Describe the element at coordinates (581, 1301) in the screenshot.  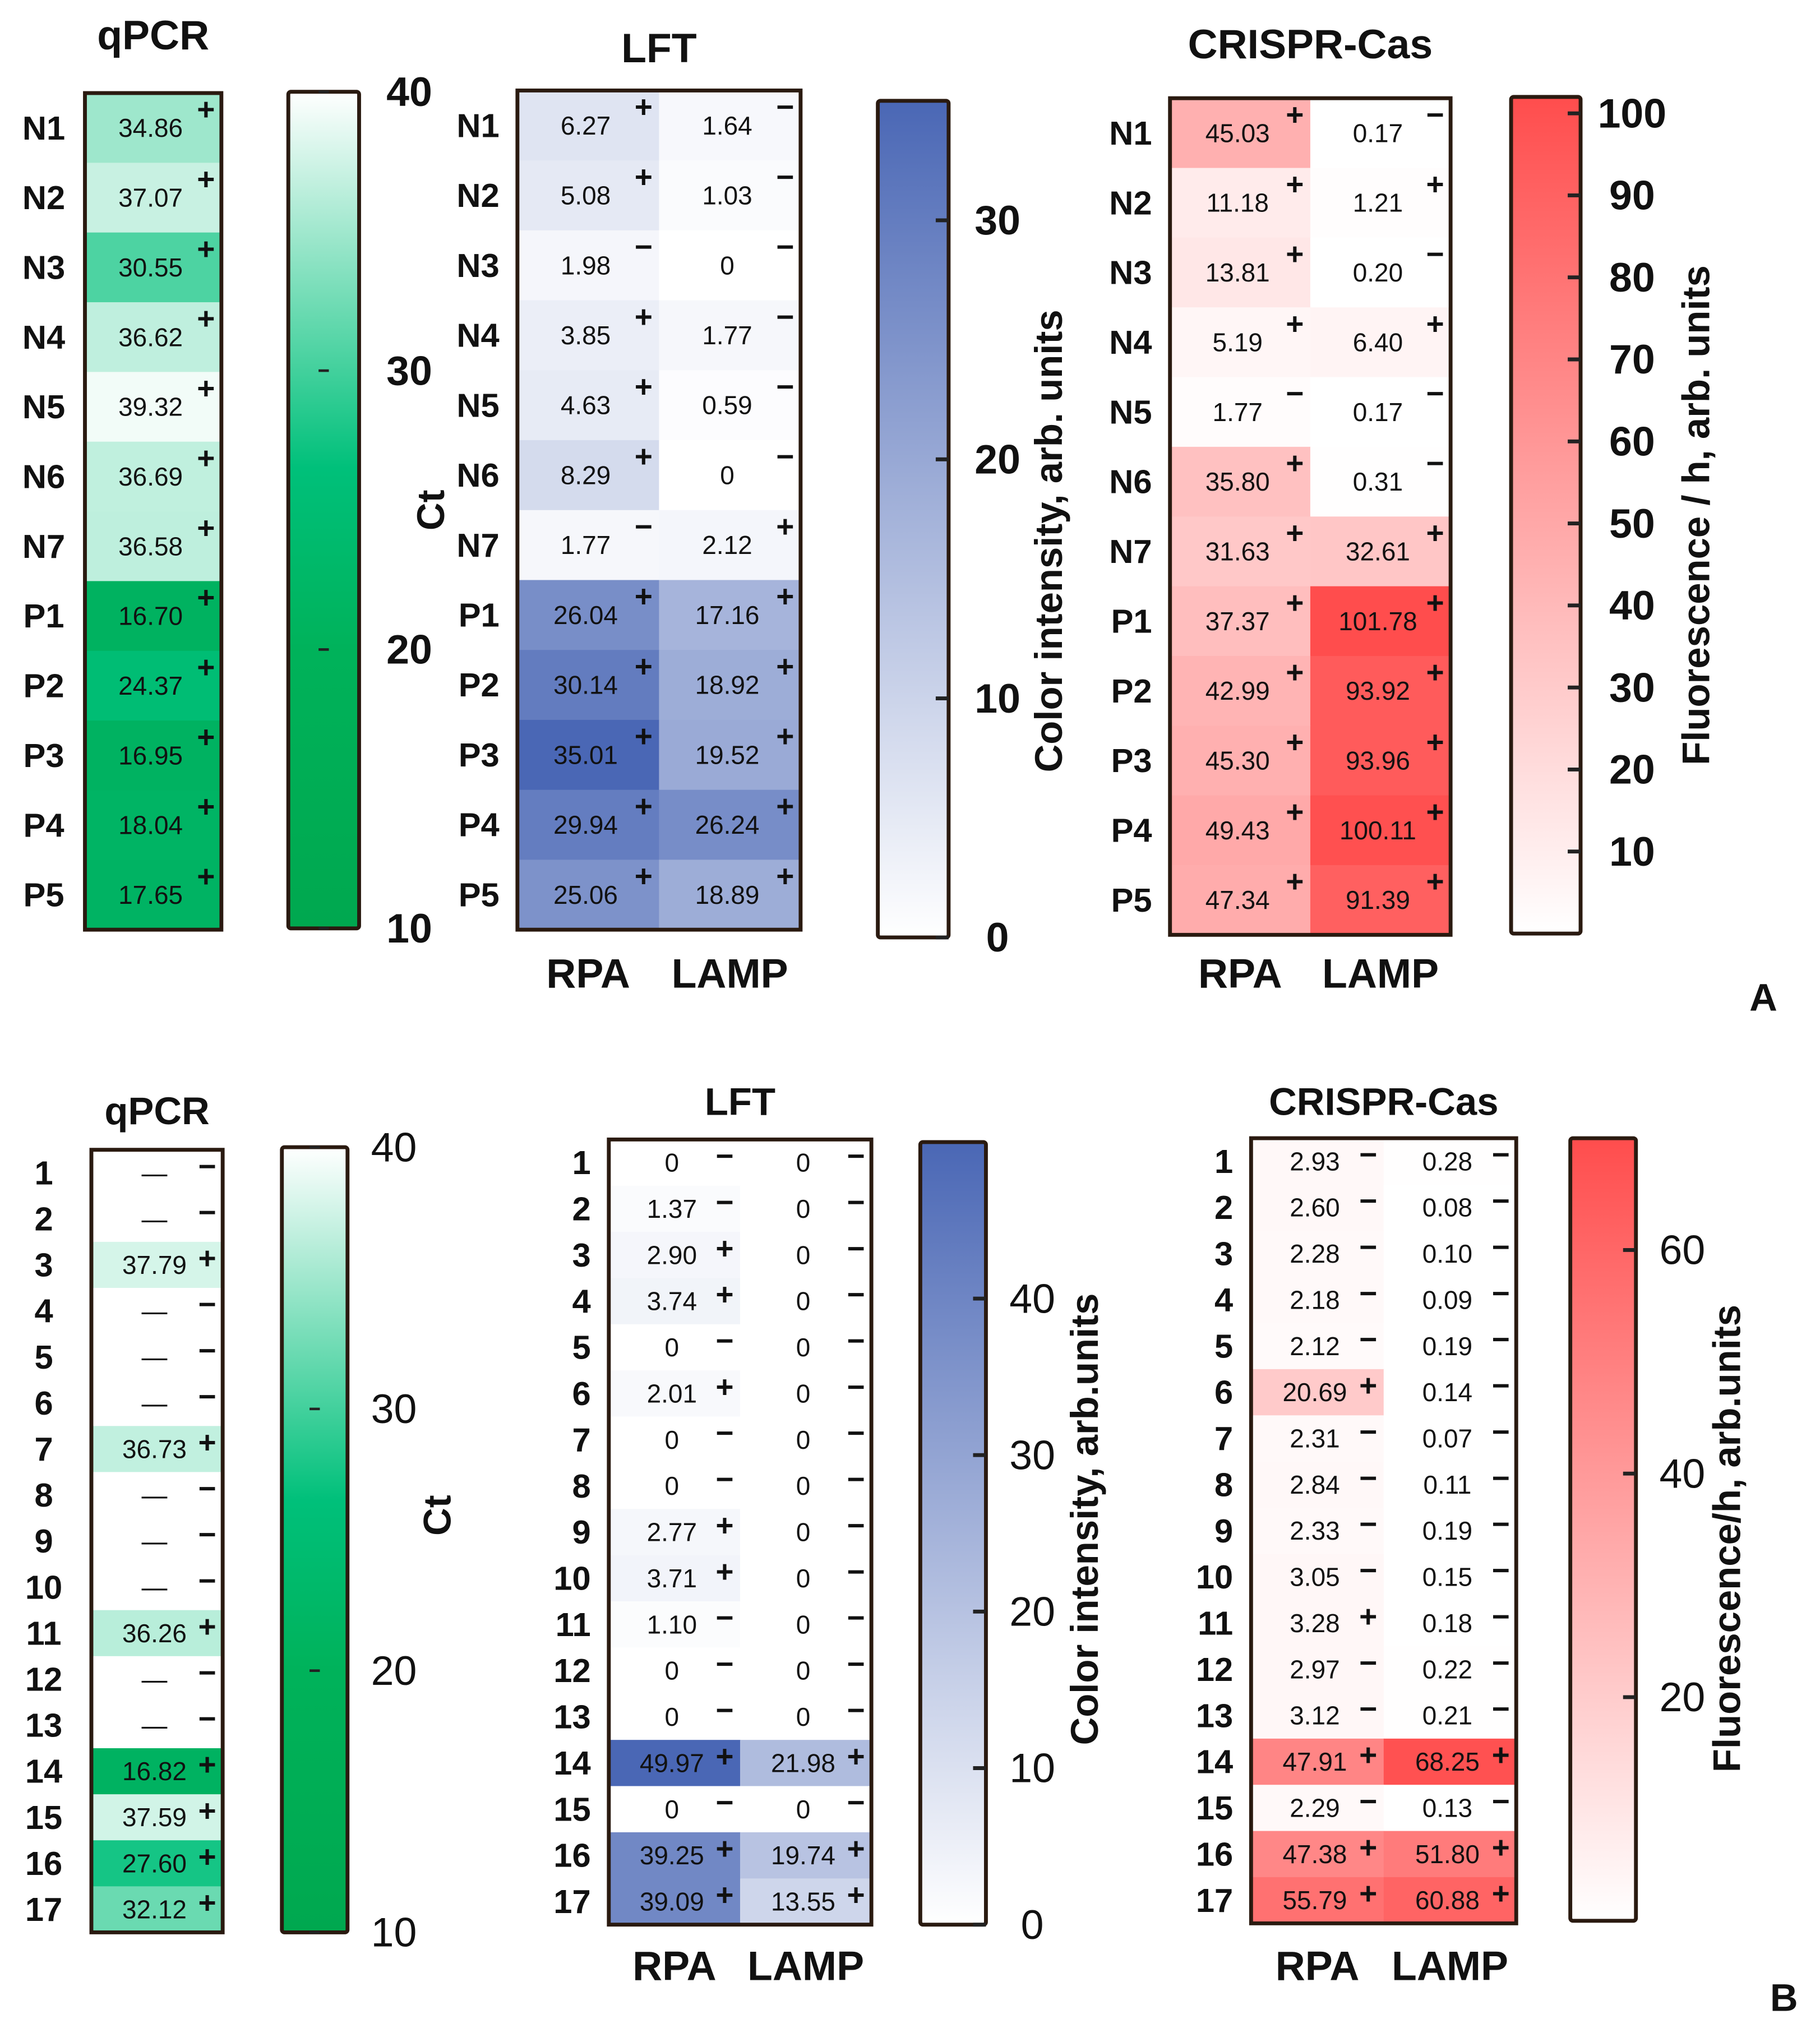
I see `row-label: 4` at that location.